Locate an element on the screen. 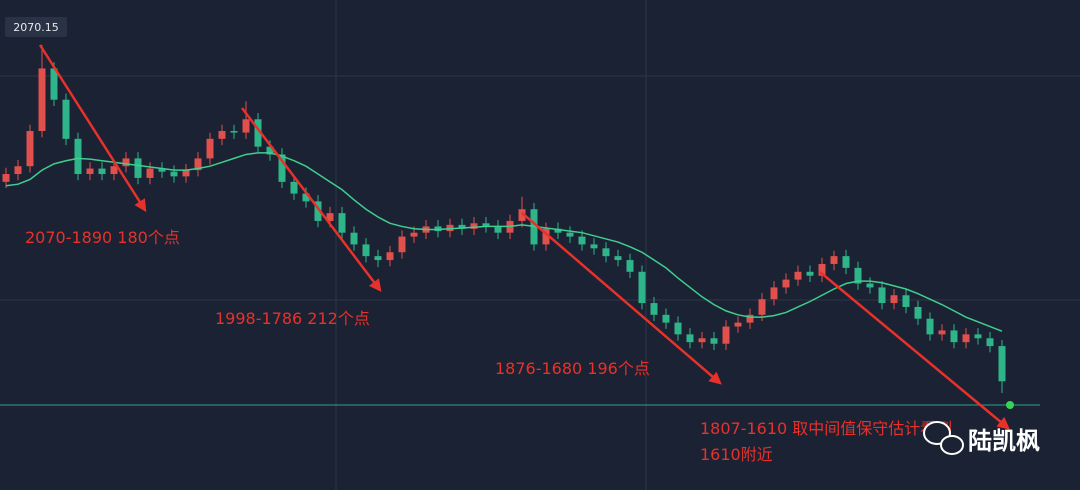  price-label: 2070.15 is located at coordinates (36, 27).